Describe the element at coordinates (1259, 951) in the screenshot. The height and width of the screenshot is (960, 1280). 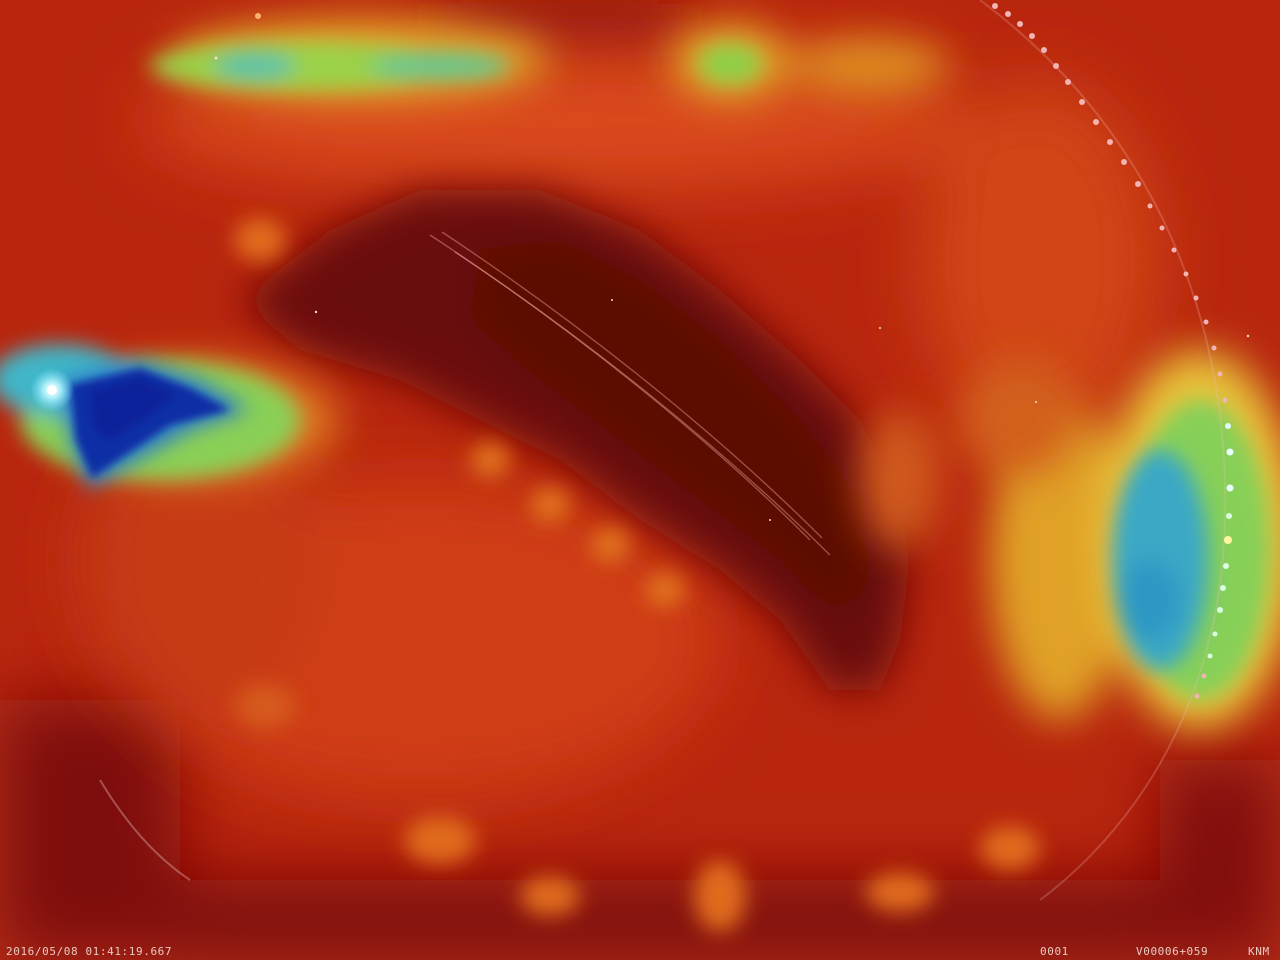
I see `station-code-label: KNM` at that location.